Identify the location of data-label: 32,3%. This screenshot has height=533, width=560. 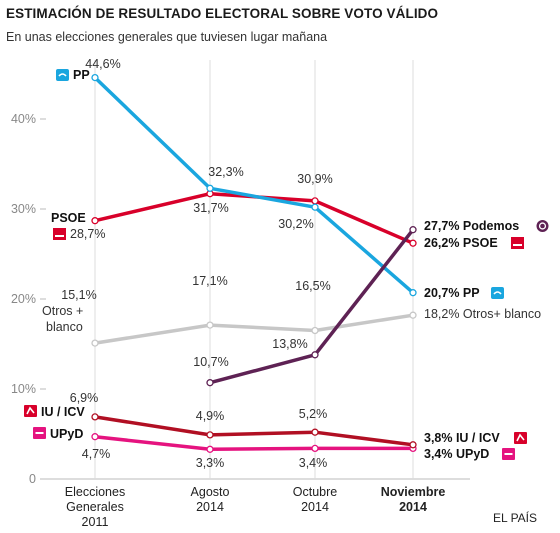
(225, 172).